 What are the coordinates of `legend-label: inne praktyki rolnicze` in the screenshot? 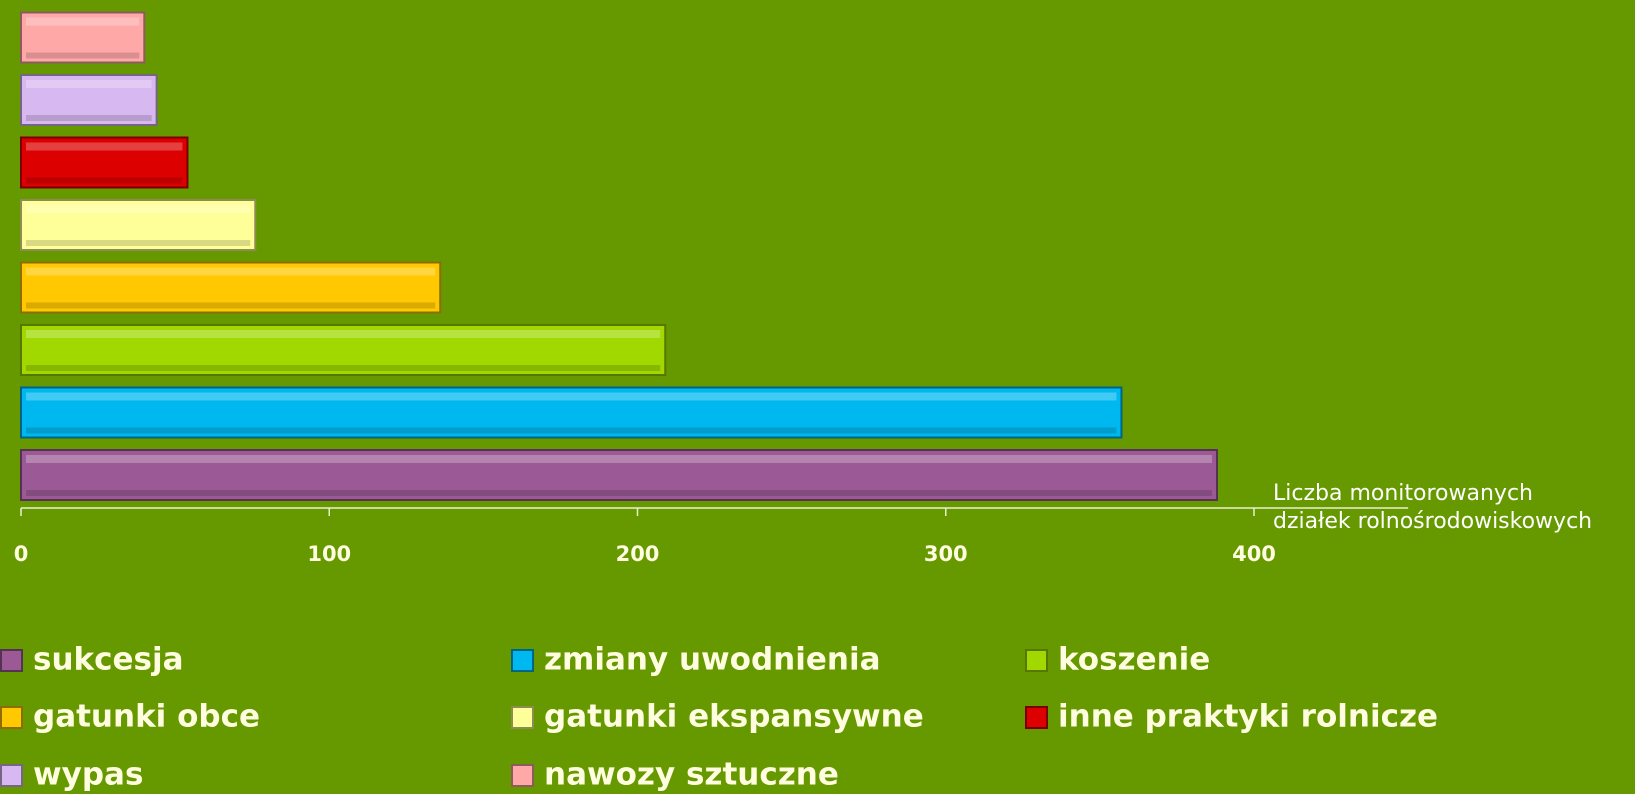 It's located at (1248, 717).